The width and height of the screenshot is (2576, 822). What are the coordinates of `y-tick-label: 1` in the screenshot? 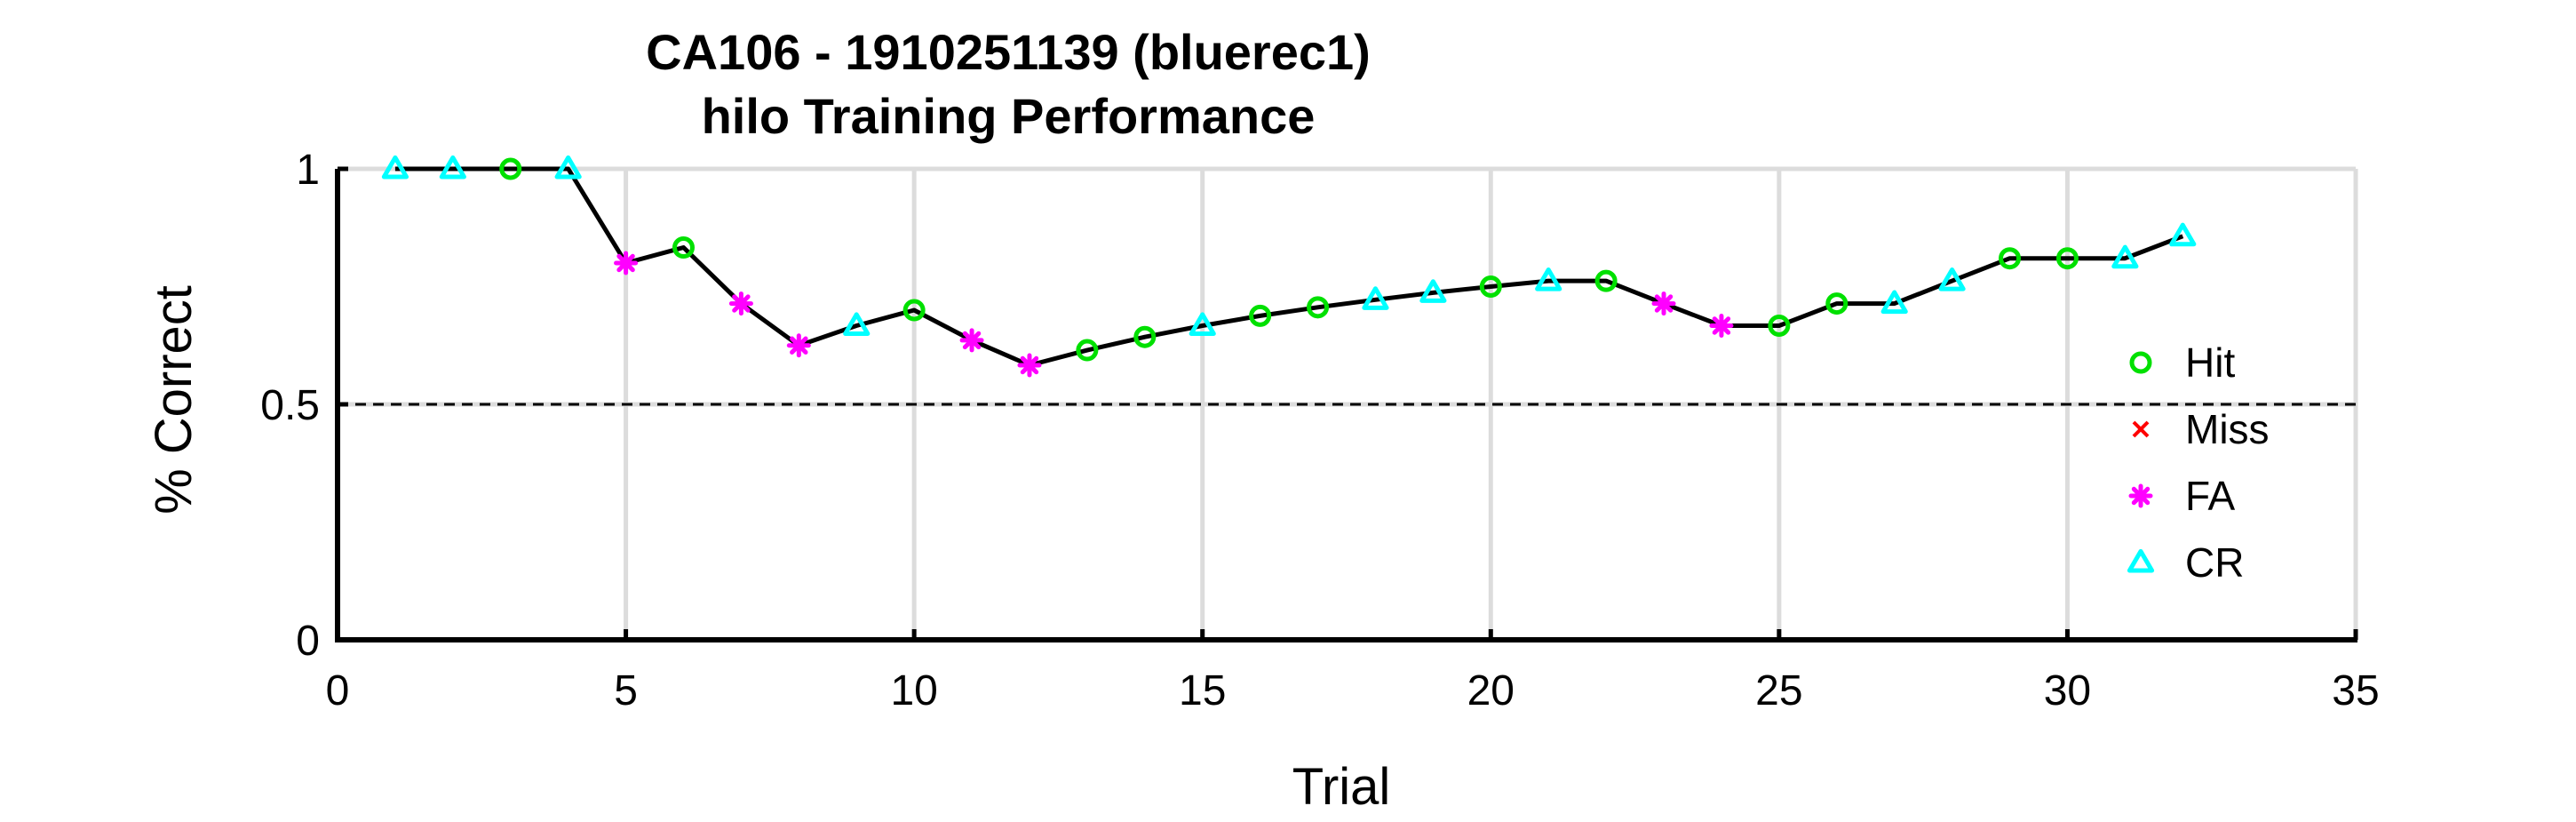 It's located at (308, 170).